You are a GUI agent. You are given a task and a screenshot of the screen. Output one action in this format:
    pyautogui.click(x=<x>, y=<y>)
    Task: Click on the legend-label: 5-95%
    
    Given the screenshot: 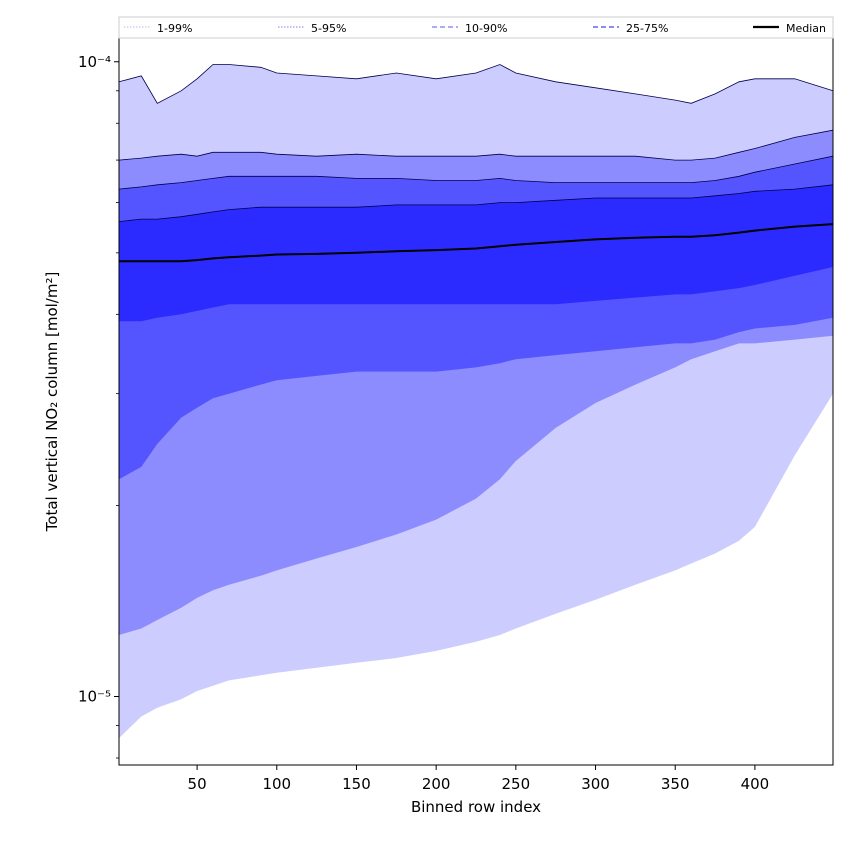 What is the action you would take?
    pyautogui.click(x=328, y=28)
    